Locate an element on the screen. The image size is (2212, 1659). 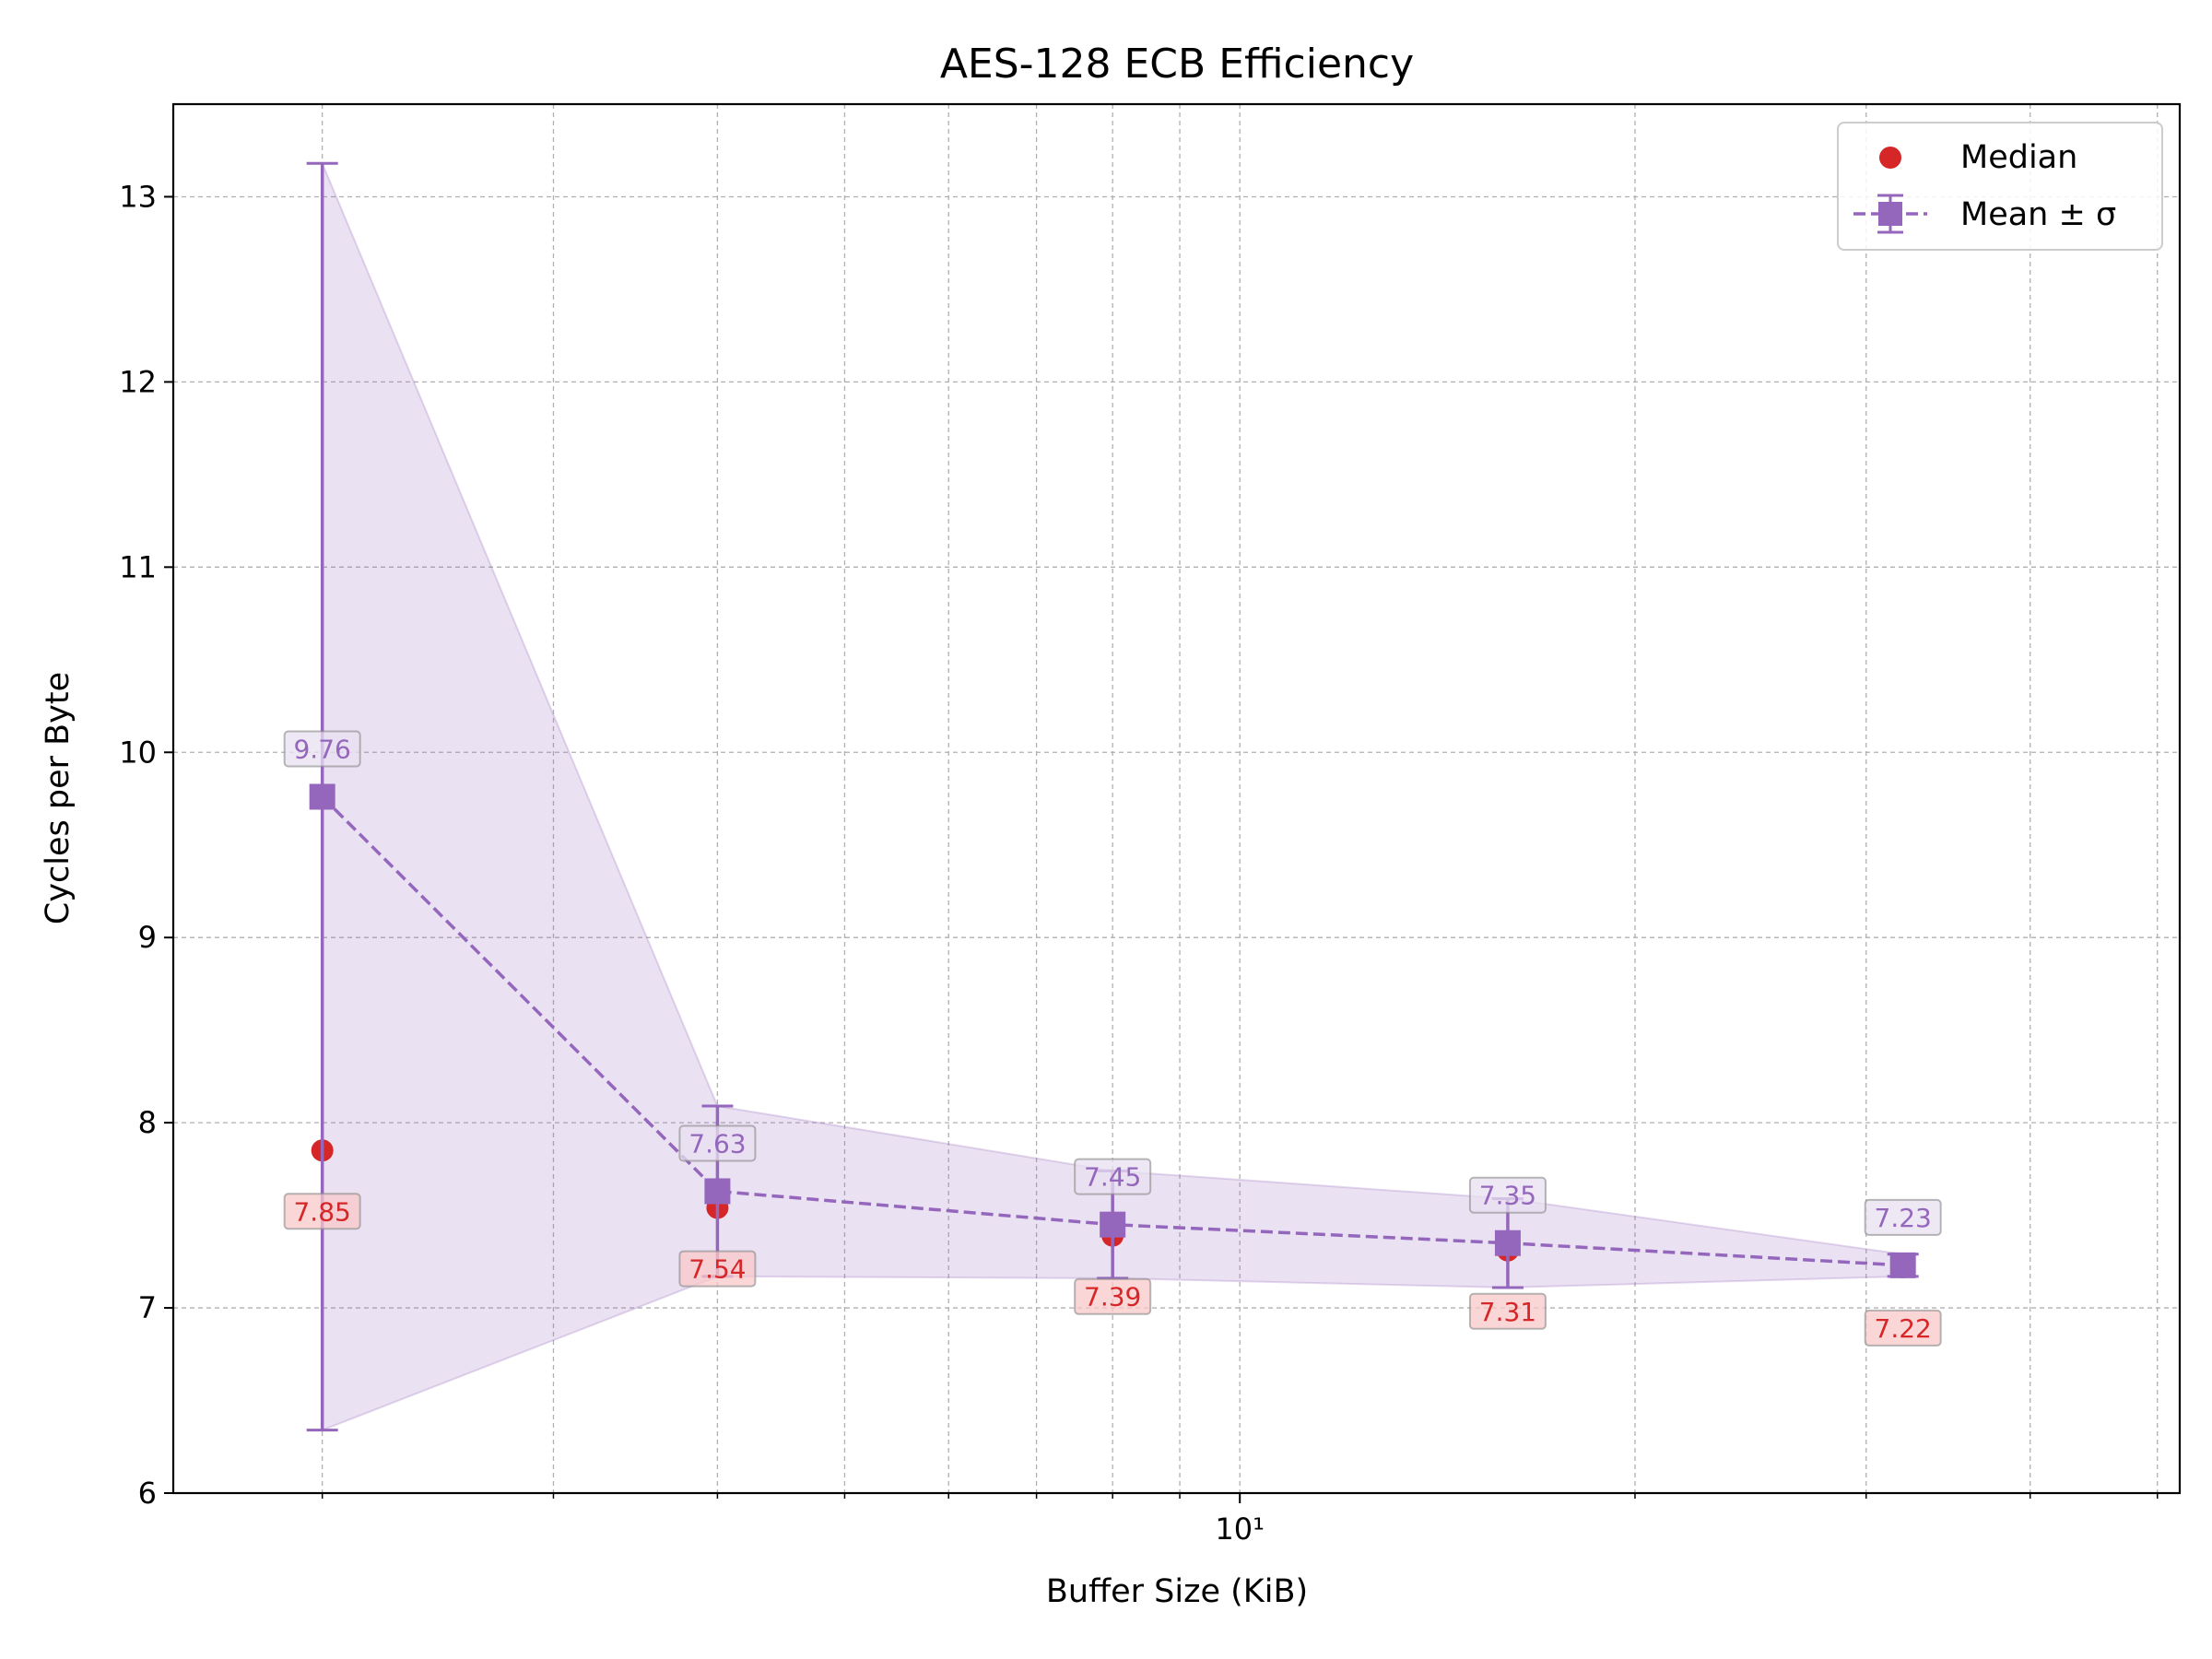
median-data-label: 7.85 is located at coordinates (322, 1211).